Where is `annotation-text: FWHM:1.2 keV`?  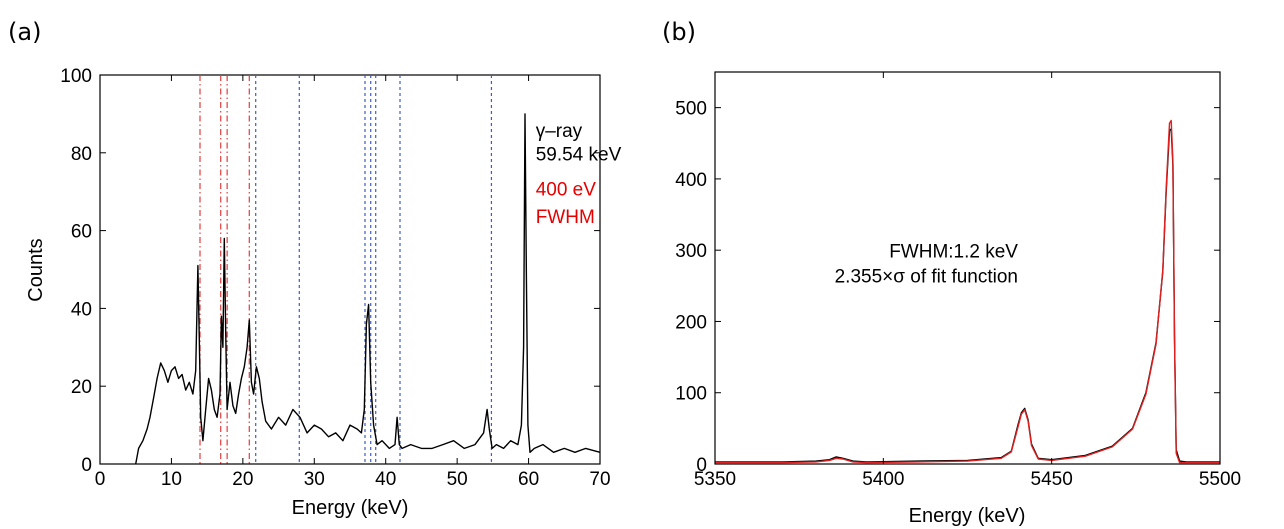 annotation-text: FWHM:1.2 keV is located at coordinates (953, 251).